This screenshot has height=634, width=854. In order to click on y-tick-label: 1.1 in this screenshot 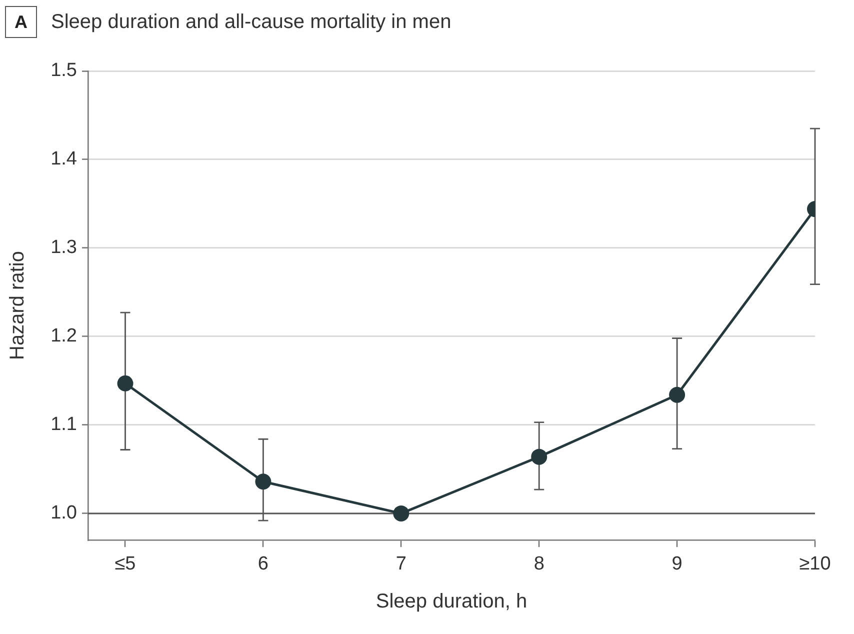, I will do `click(63, 425)`.